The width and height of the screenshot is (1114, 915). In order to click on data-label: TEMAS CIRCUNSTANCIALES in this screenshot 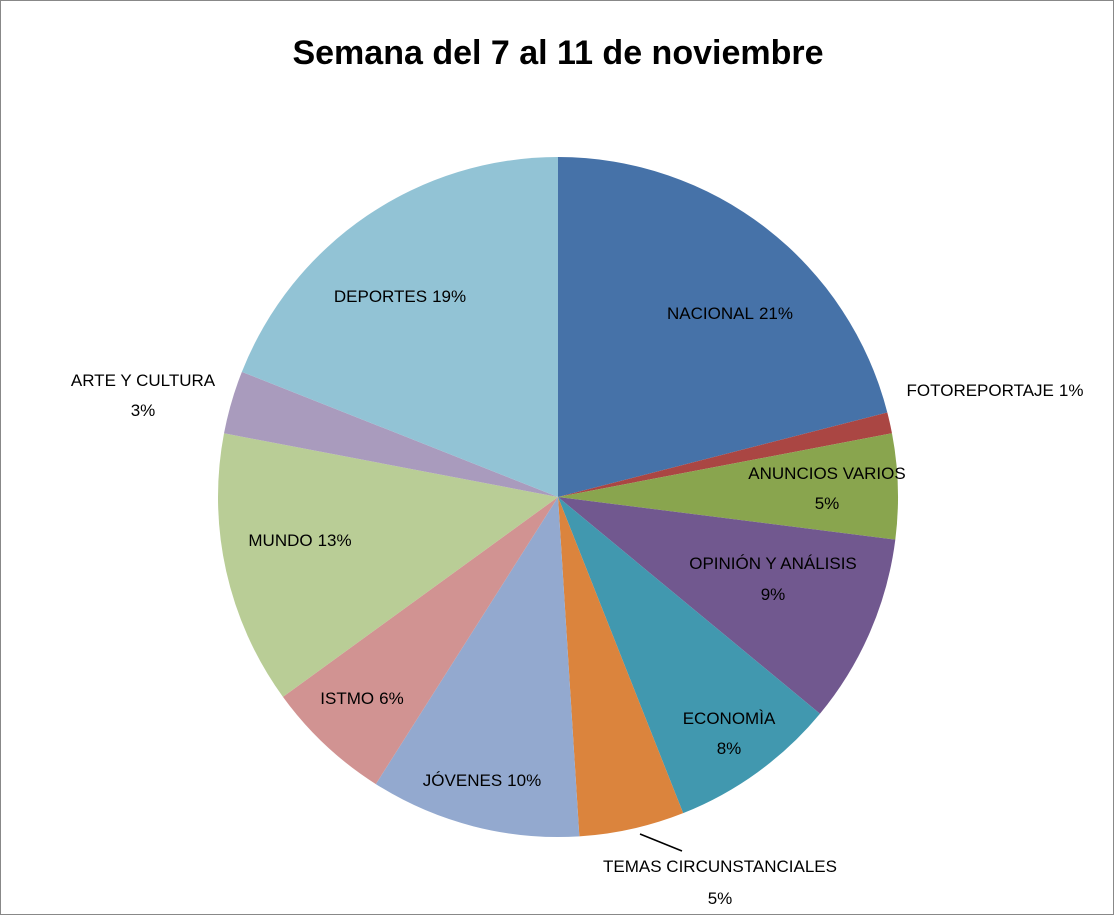, I will do `click(720, 866)`.